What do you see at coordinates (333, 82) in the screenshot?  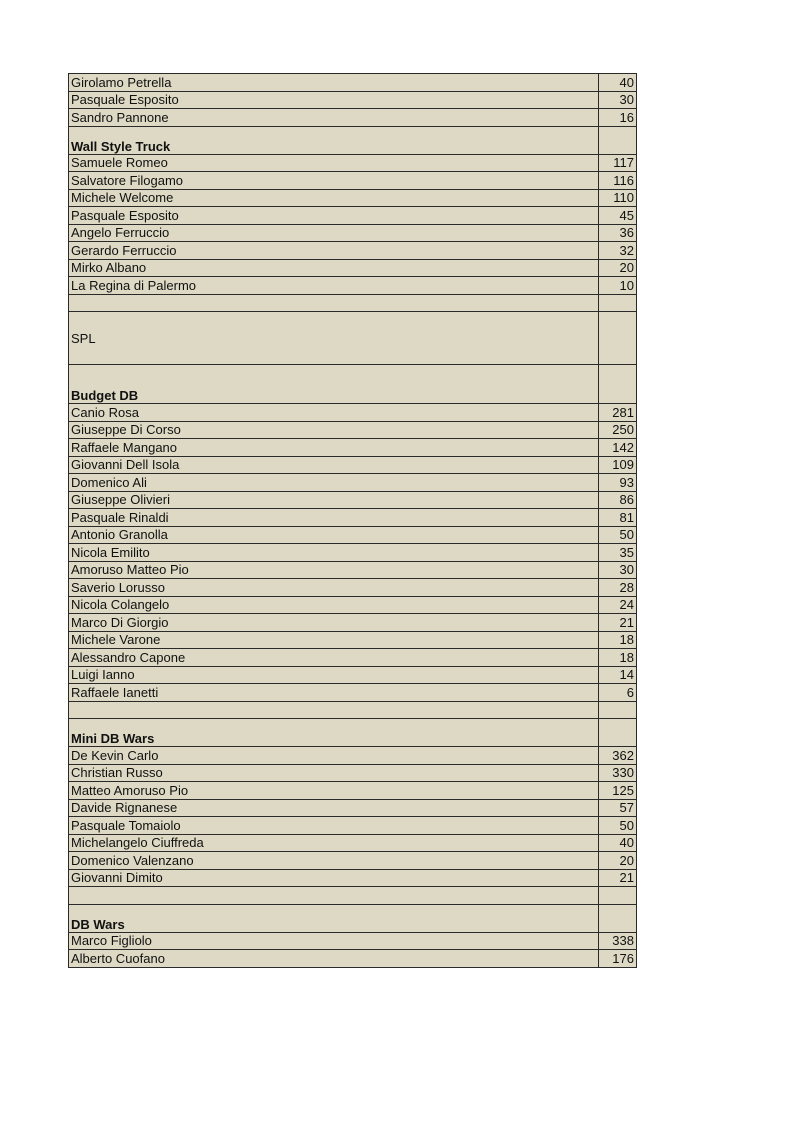 I see `participant-name: Girolamo Petrella` at bounding box center [333, 82].